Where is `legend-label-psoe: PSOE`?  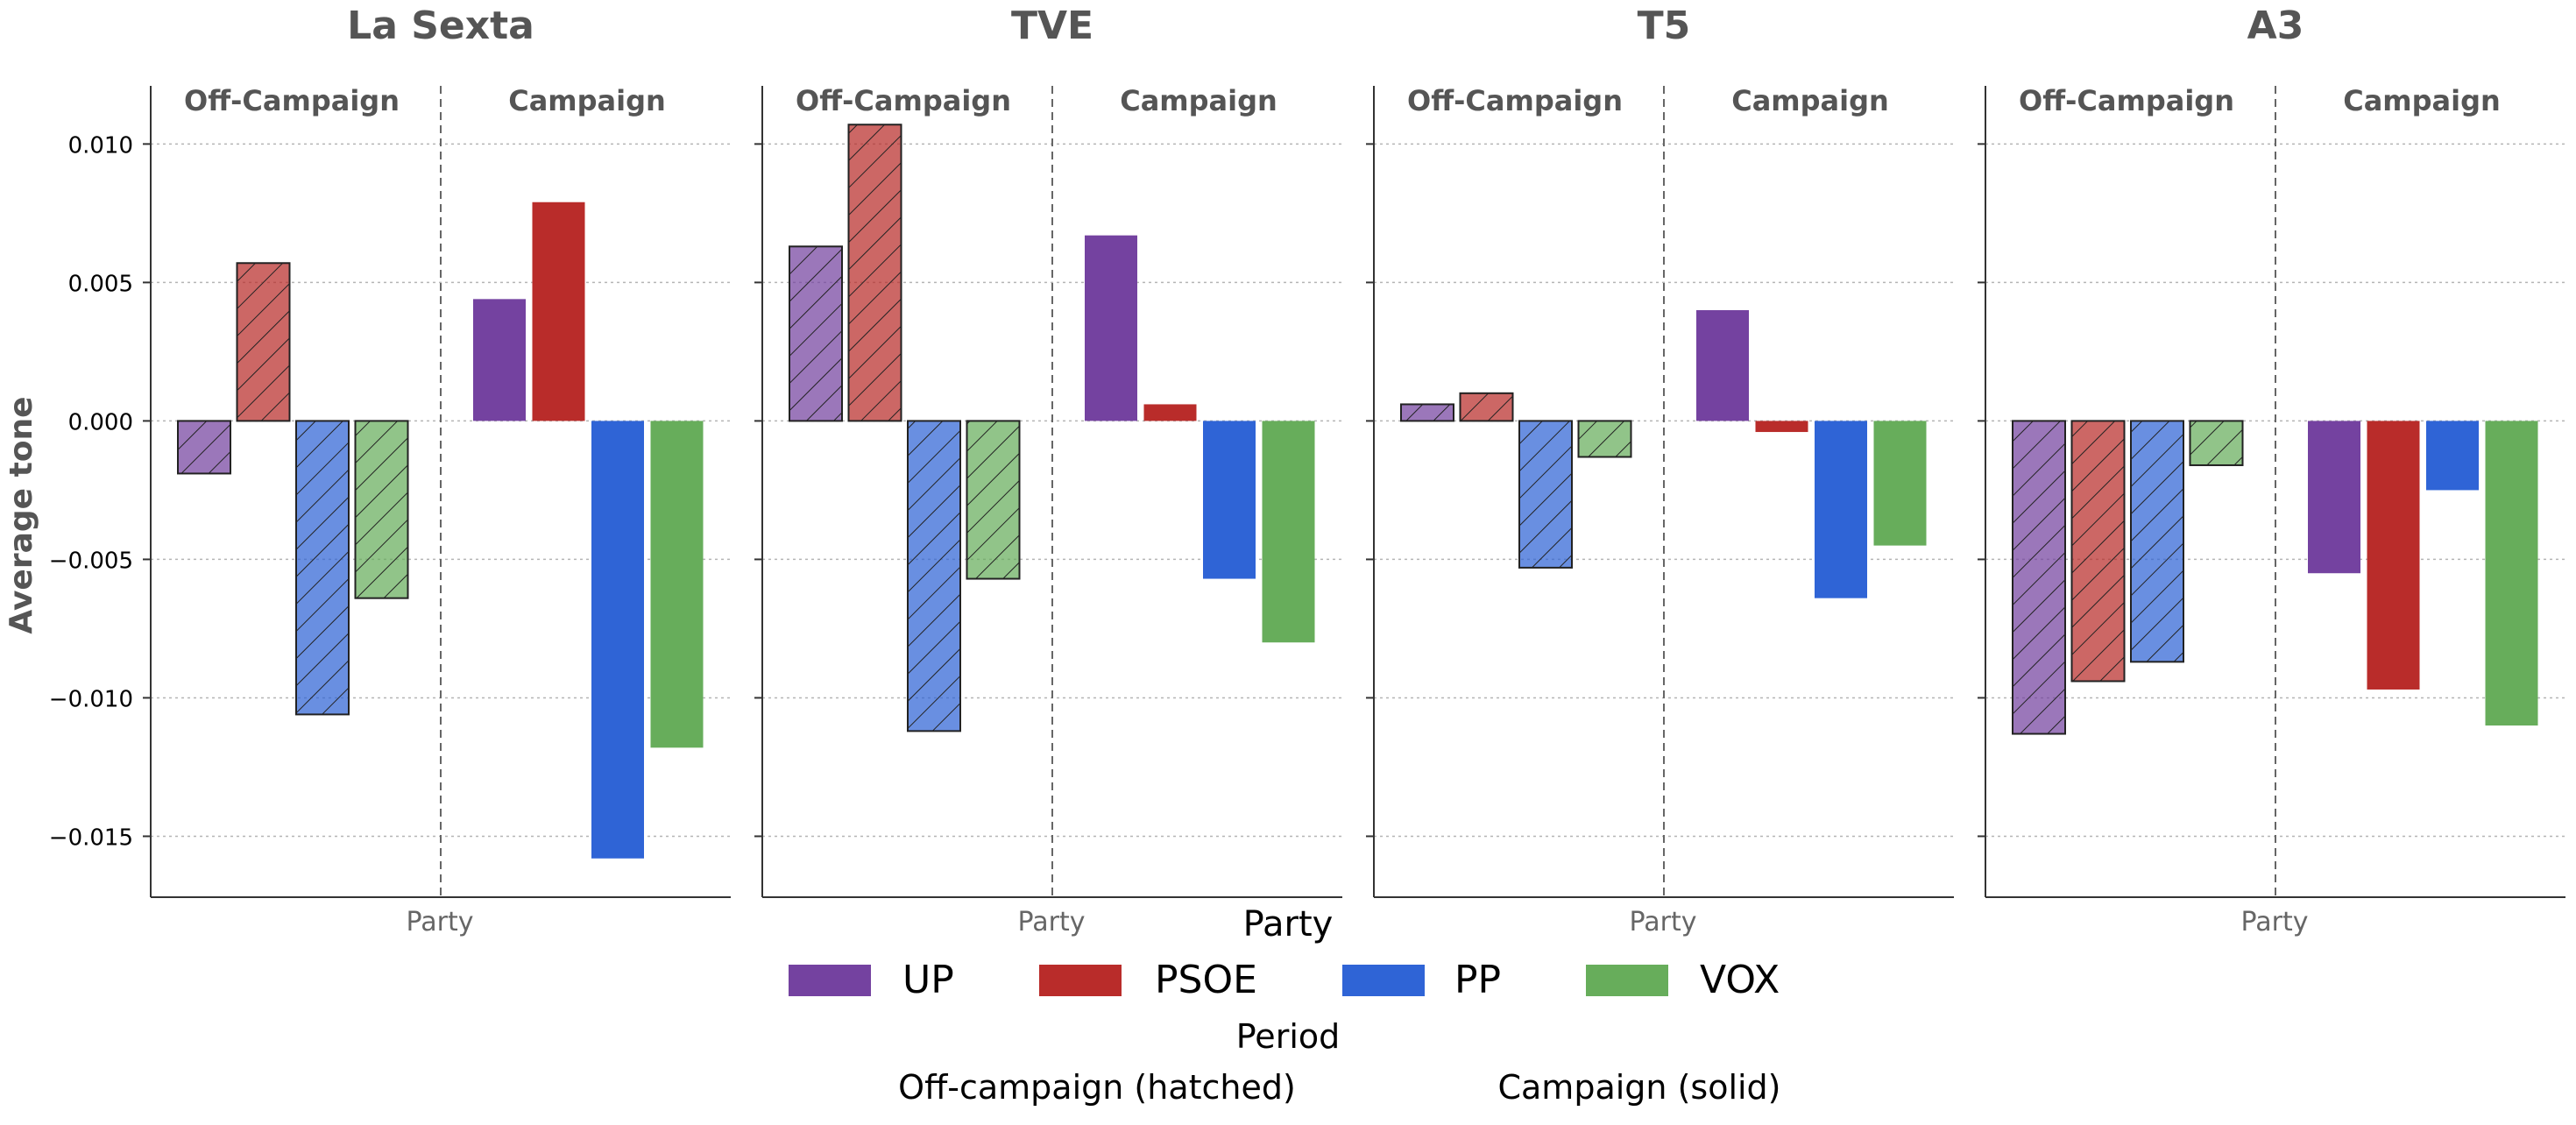 legend-label-psoe: PSOE is located at coordinates (1206, 980).